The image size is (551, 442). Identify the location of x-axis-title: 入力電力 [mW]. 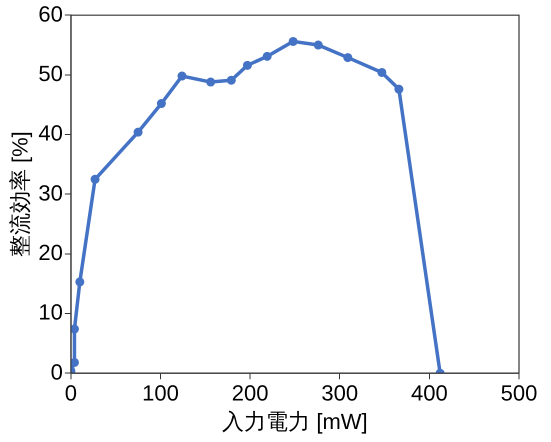
(295, 421).